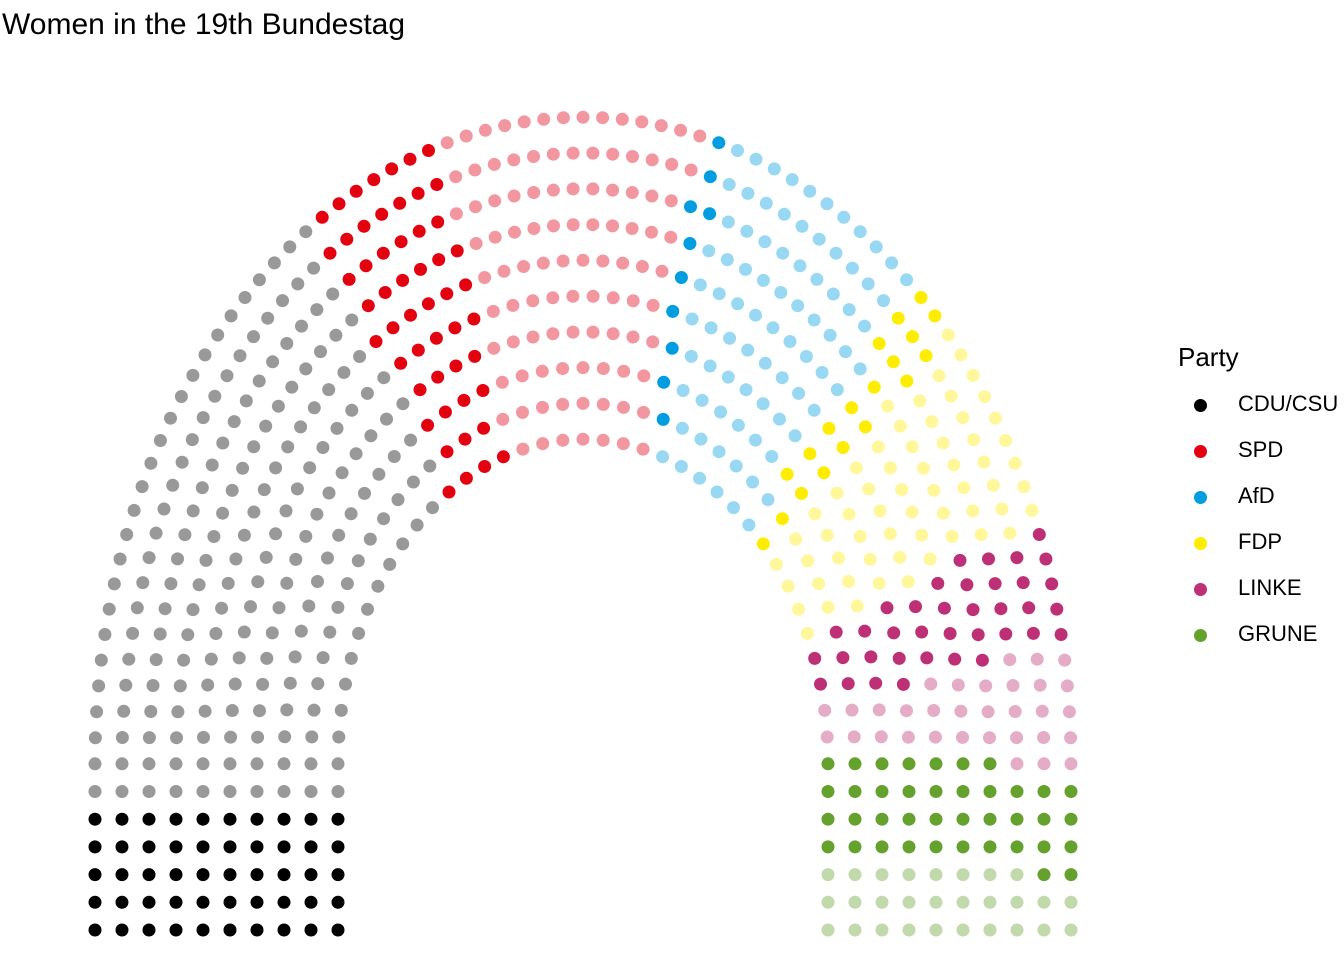 The image size is (1344, 960). What do you see at coordinates (204, 24) in the screenshot?
I see `chart-title: Women in the 19th Bundestag` at bounding box center [204, 24].